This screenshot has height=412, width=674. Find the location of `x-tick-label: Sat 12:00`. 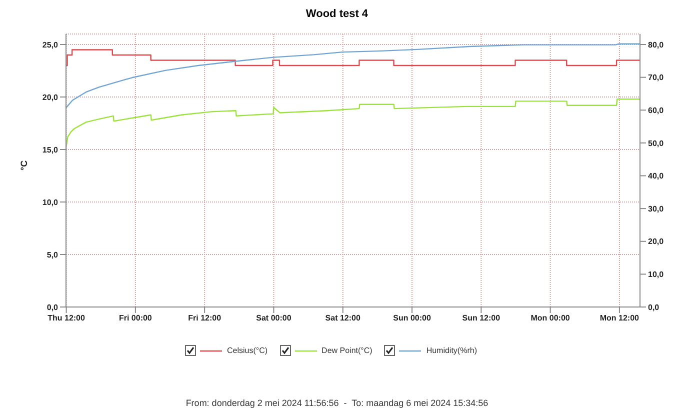

x-tick-label: Sat 12:00 is located at coordinates (343, 318).